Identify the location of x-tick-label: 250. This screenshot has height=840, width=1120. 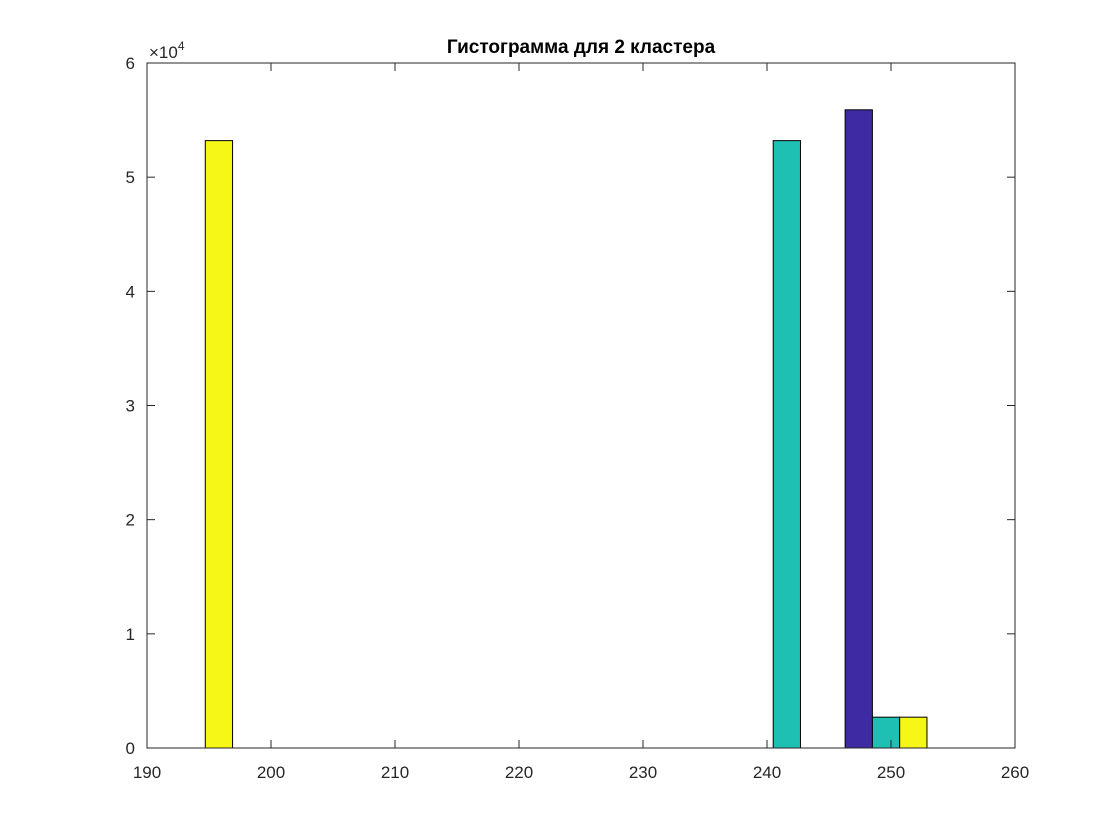
(891, 772).